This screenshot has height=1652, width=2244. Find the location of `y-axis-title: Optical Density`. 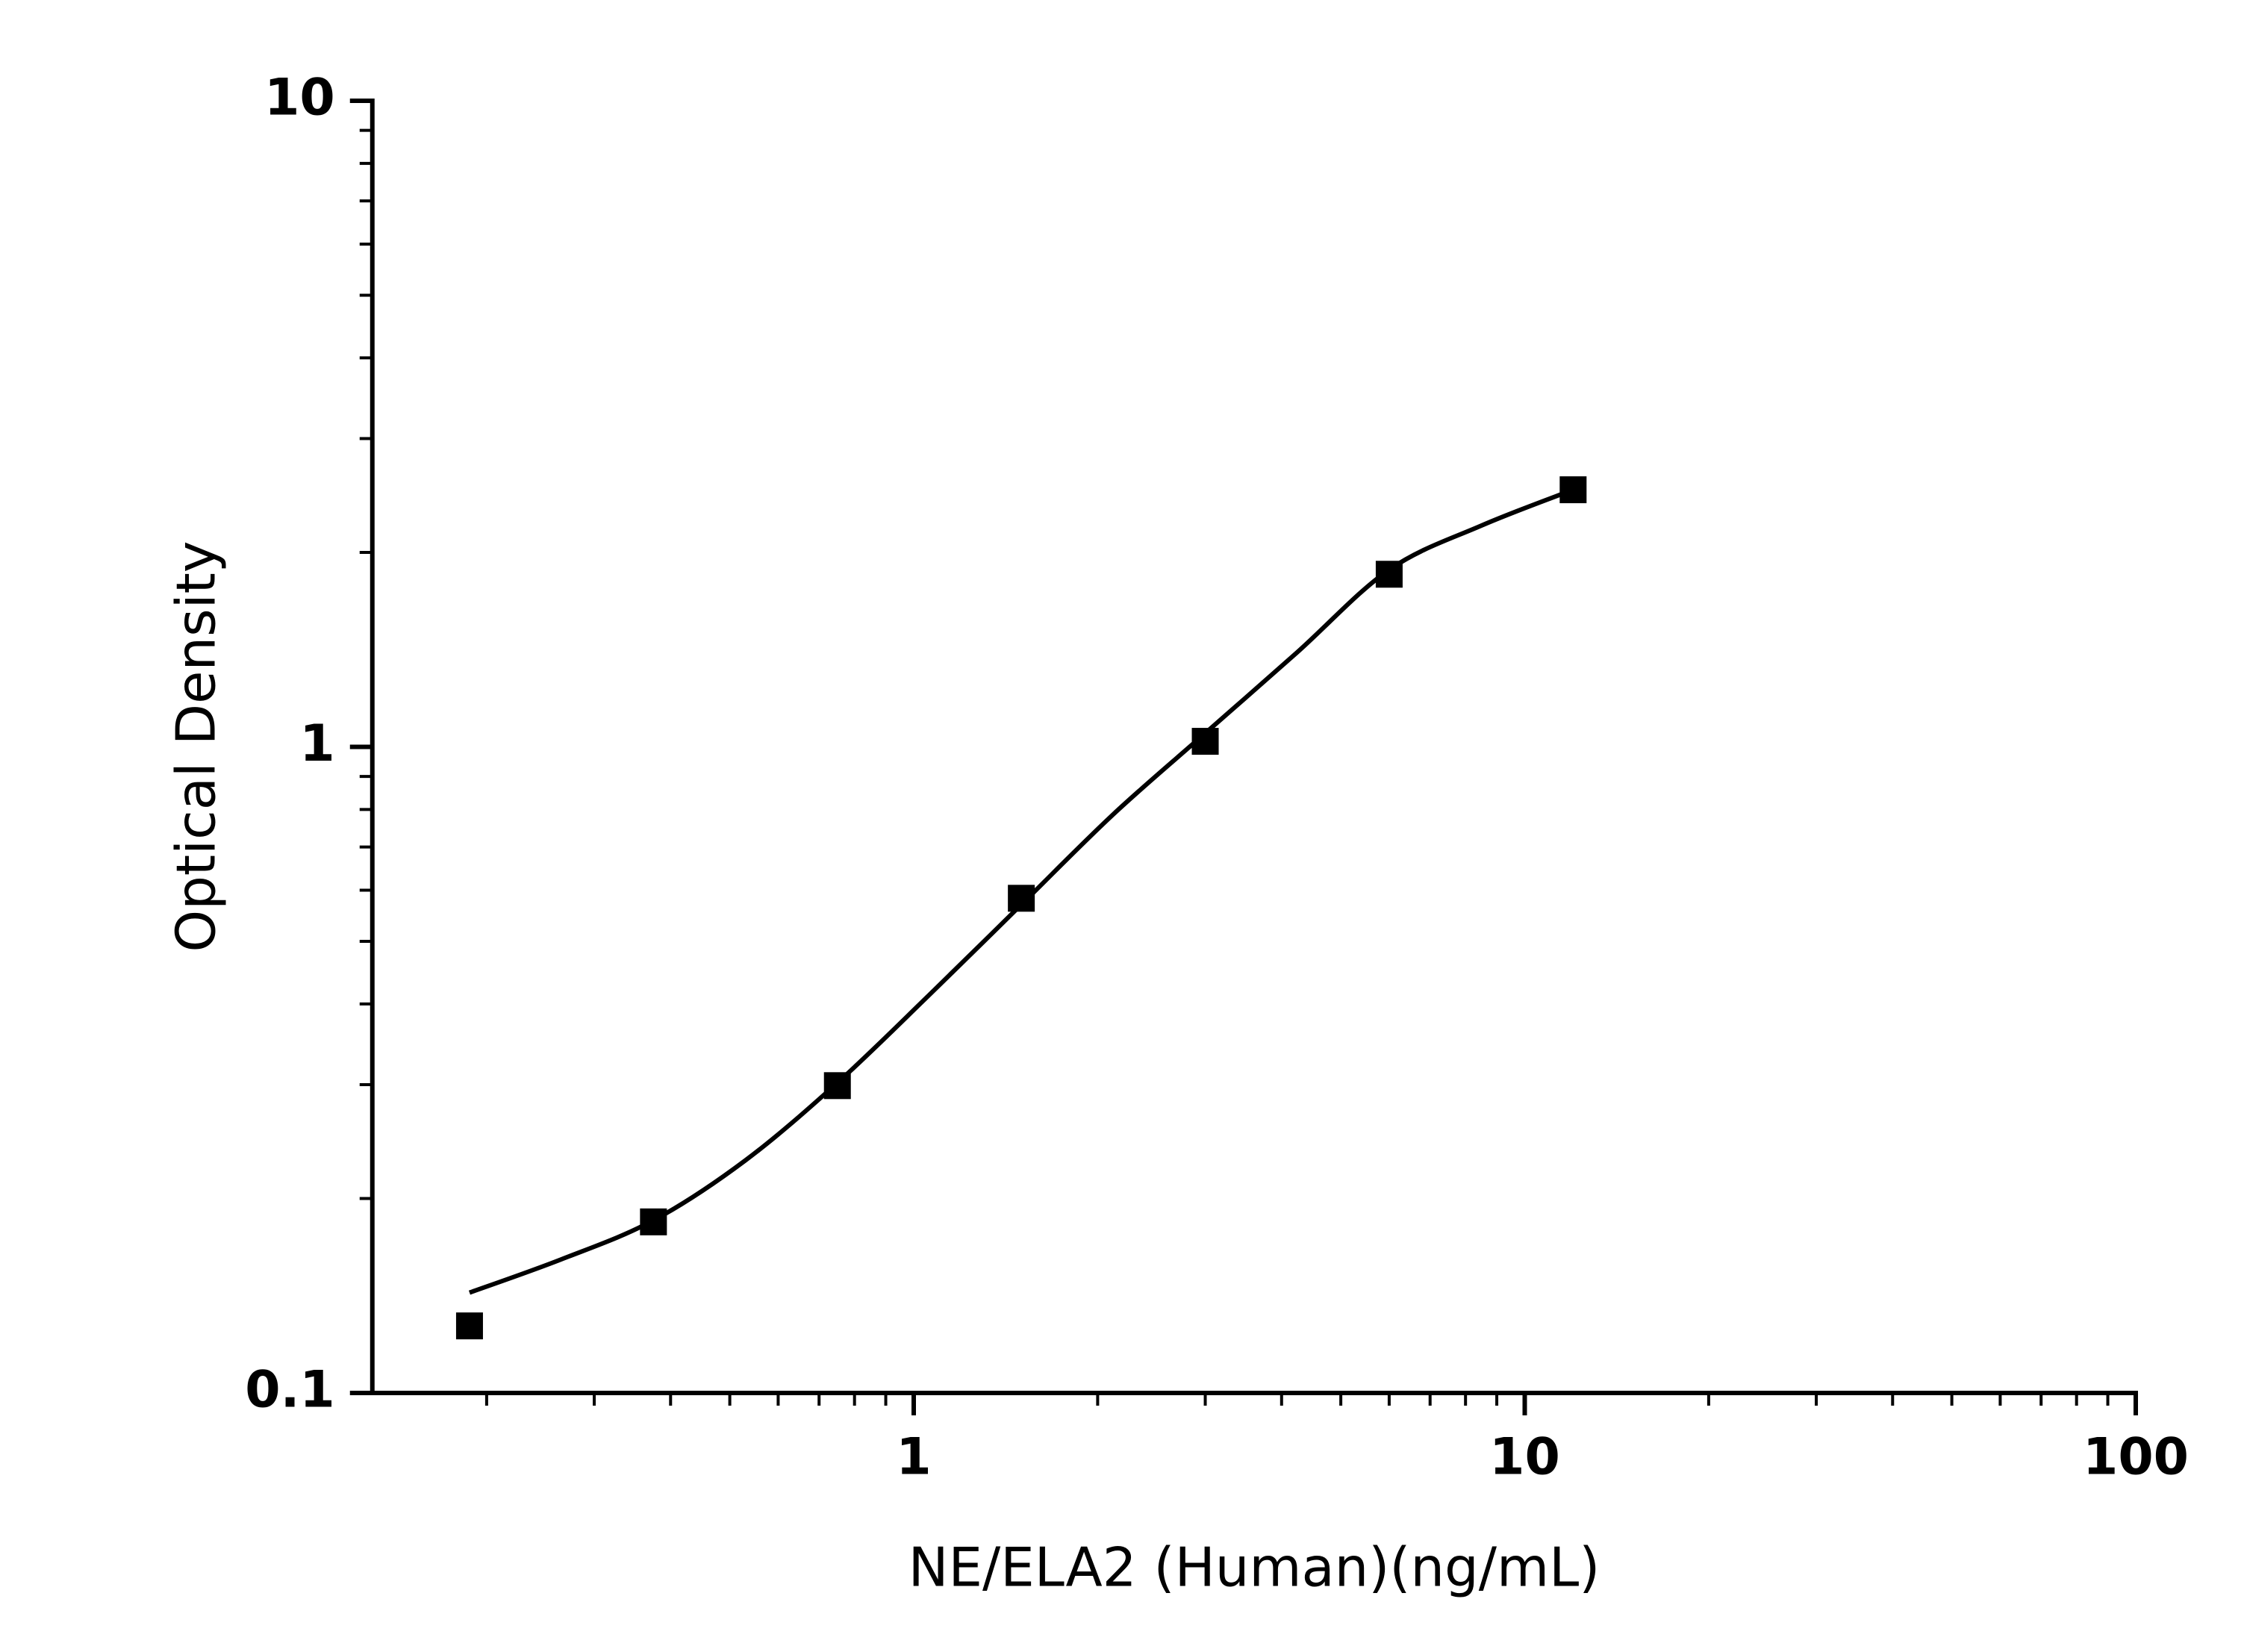

y-axis-title: Optical Density is located at coordinates (196, 747).